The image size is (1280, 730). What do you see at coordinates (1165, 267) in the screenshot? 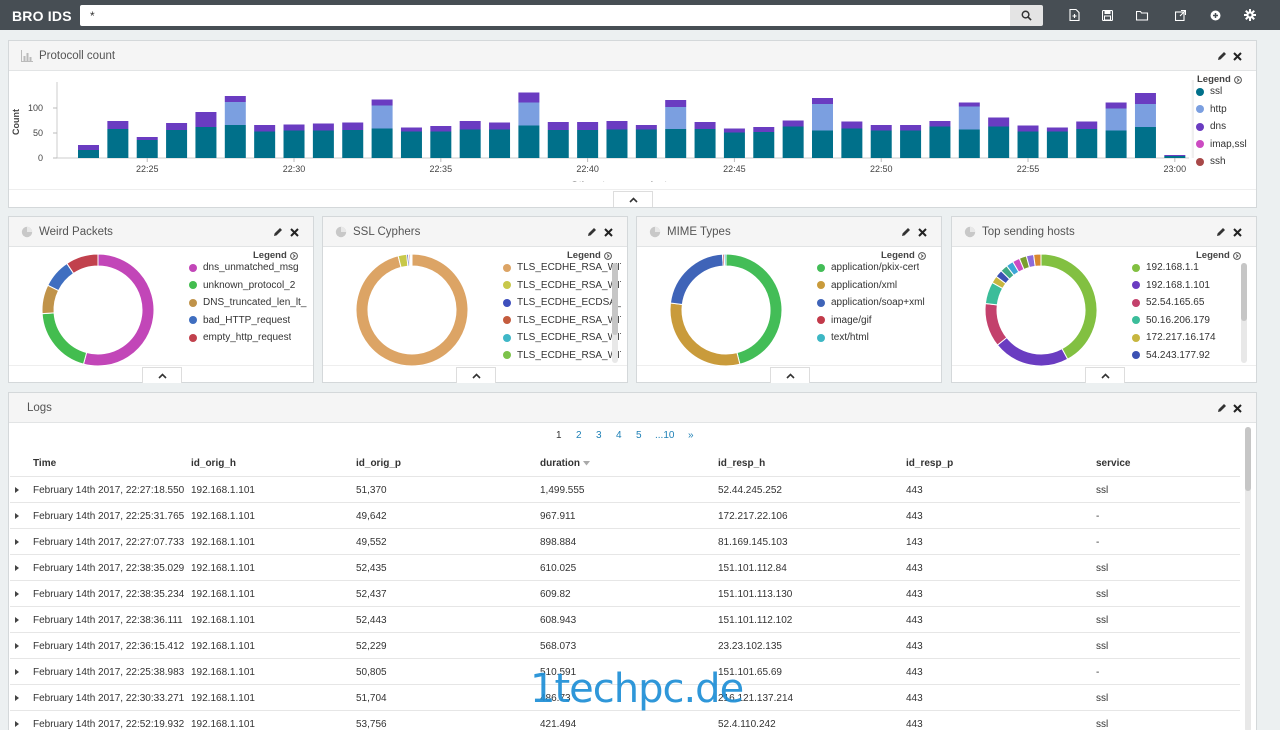
I see `legend-item: 192.168.1.1` at bounding box center [1165, 267].